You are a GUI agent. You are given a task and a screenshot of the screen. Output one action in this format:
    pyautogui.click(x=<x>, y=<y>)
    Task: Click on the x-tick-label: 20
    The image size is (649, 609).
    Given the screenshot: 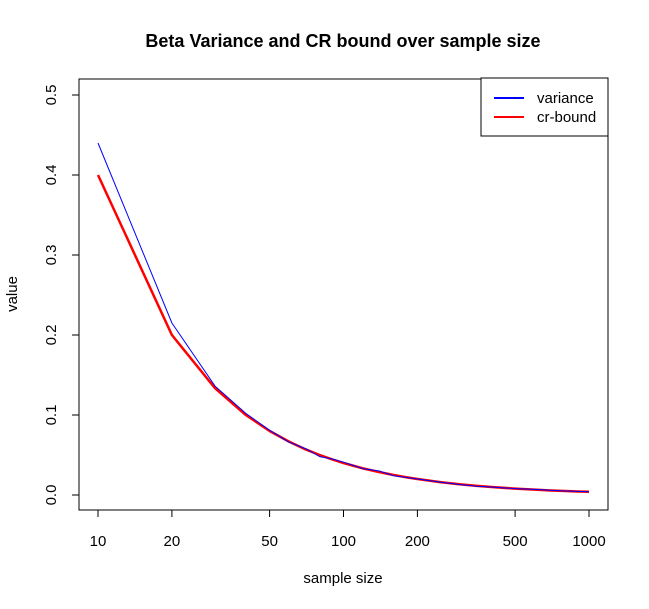 What is the action you would take?
    pyautogui.click(x=172, y=541)
    